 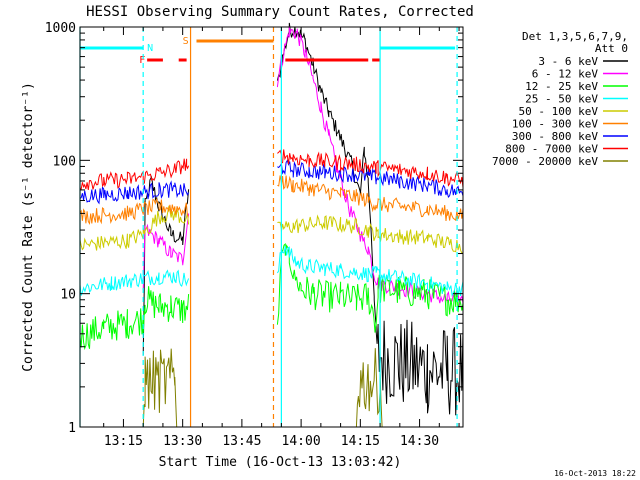 I want to click on annotation-s: S, so click(x=186, y=41).